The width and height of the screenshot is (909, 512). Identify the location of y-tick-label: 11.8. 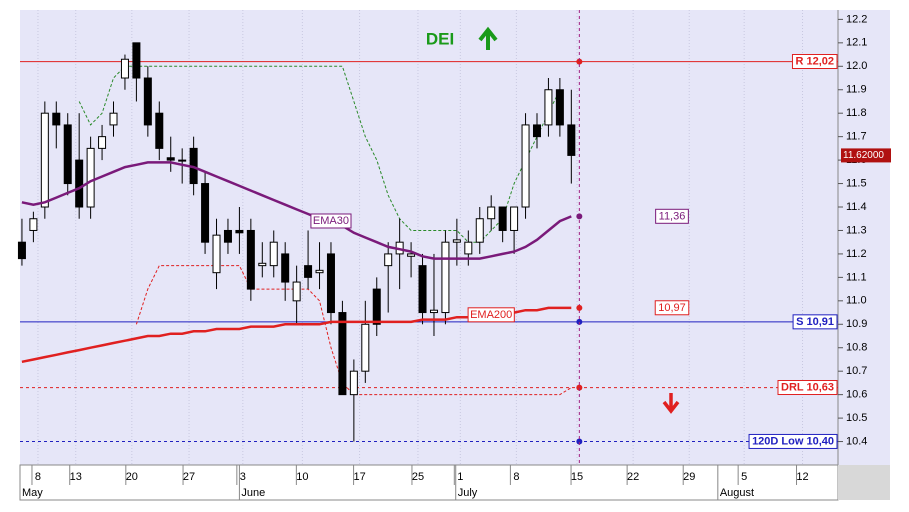
(856, 113).